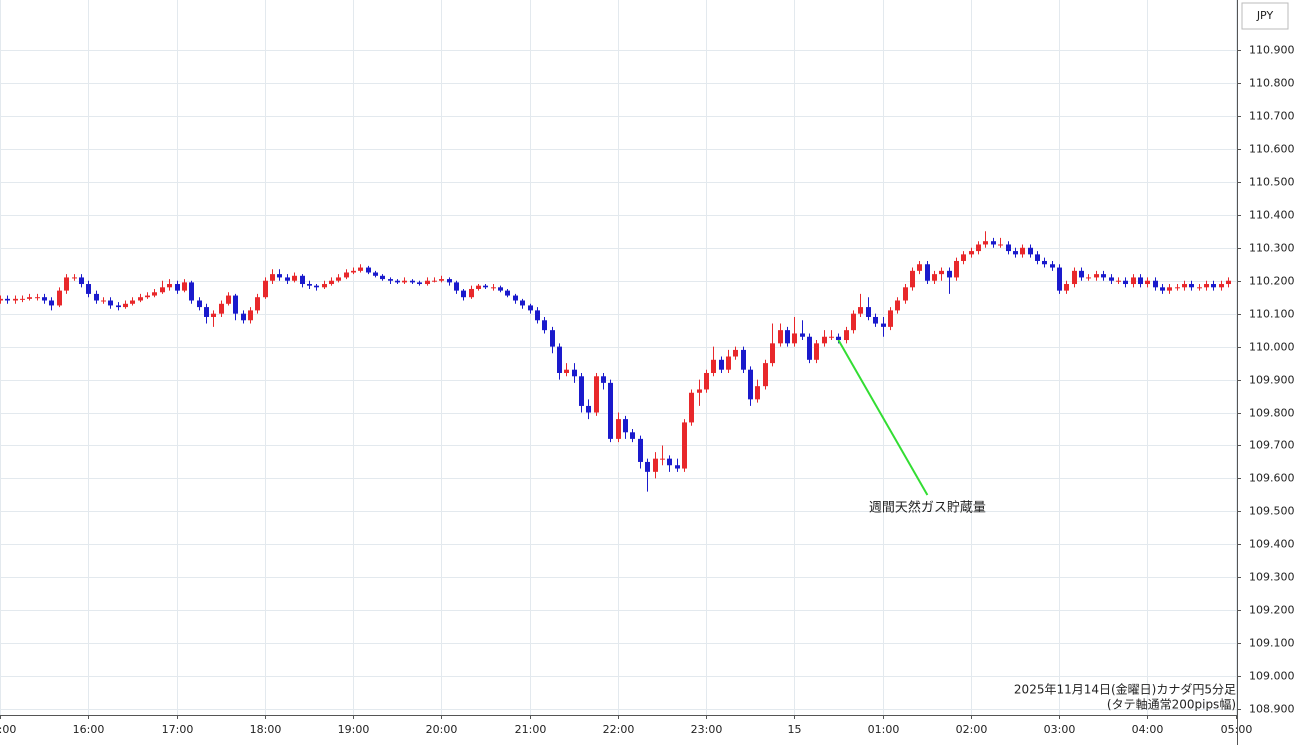  What do you see at coordinates (1272, 511) in the screenshot?
I see `y-tick-label: 109.500` at bounding box center [1272, 511].